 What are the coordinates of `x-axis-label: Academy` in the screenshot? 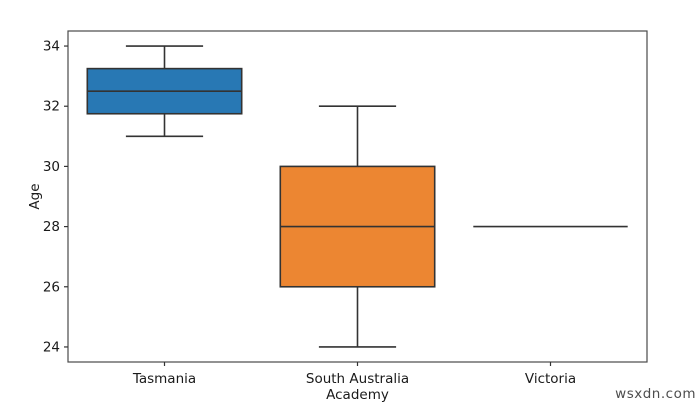 It's located at (357, 395).